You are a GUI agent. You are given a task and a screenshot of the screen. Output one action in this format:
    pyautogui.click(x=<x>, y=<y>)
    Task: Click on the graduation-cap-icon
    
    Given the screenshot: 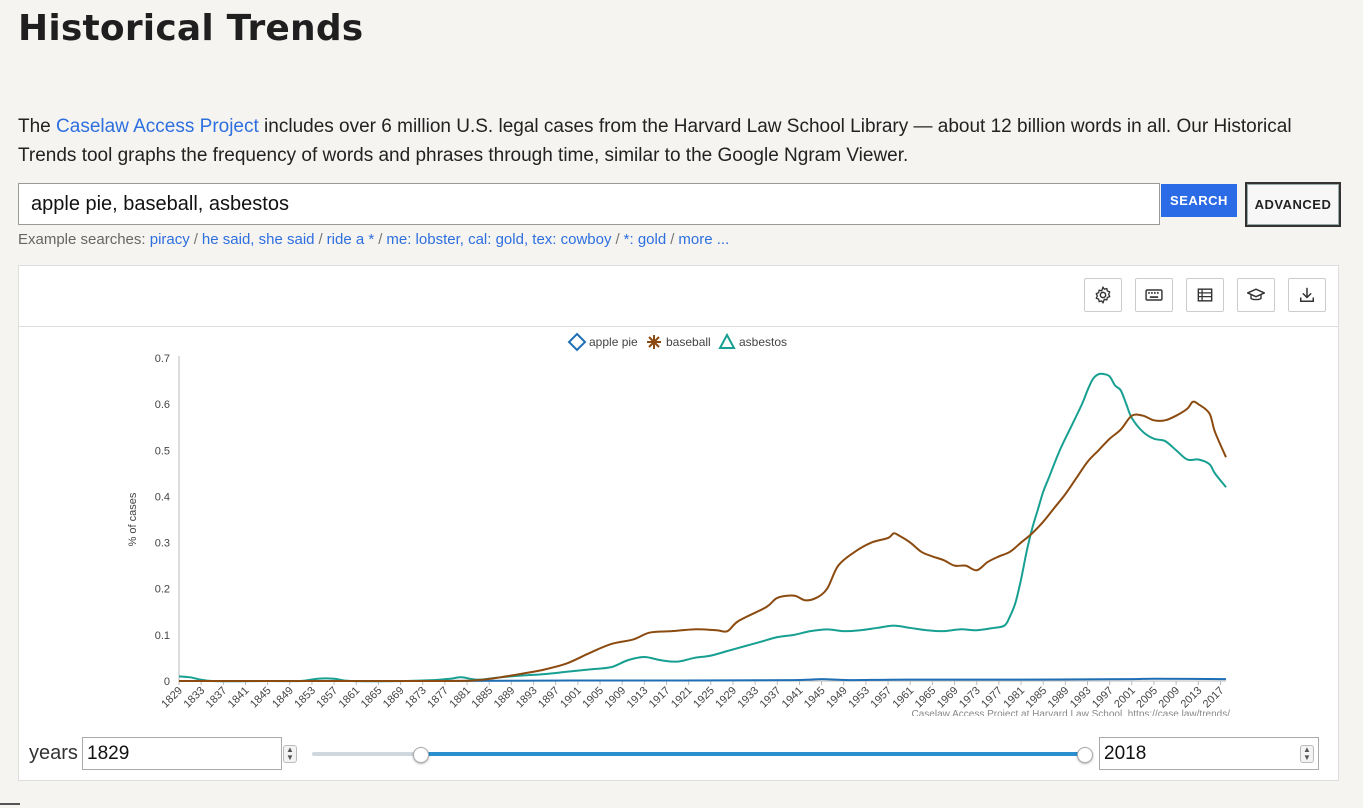 What is the action you would take?
    pyautogui.click(x=1256, y=294)
    